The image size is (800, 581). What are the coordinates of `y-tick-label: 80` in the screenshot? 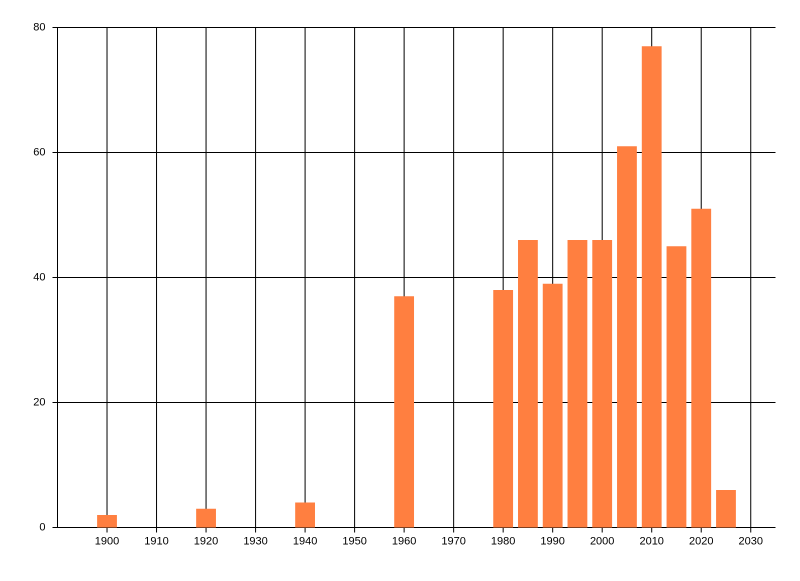 It's located at (39, 27).